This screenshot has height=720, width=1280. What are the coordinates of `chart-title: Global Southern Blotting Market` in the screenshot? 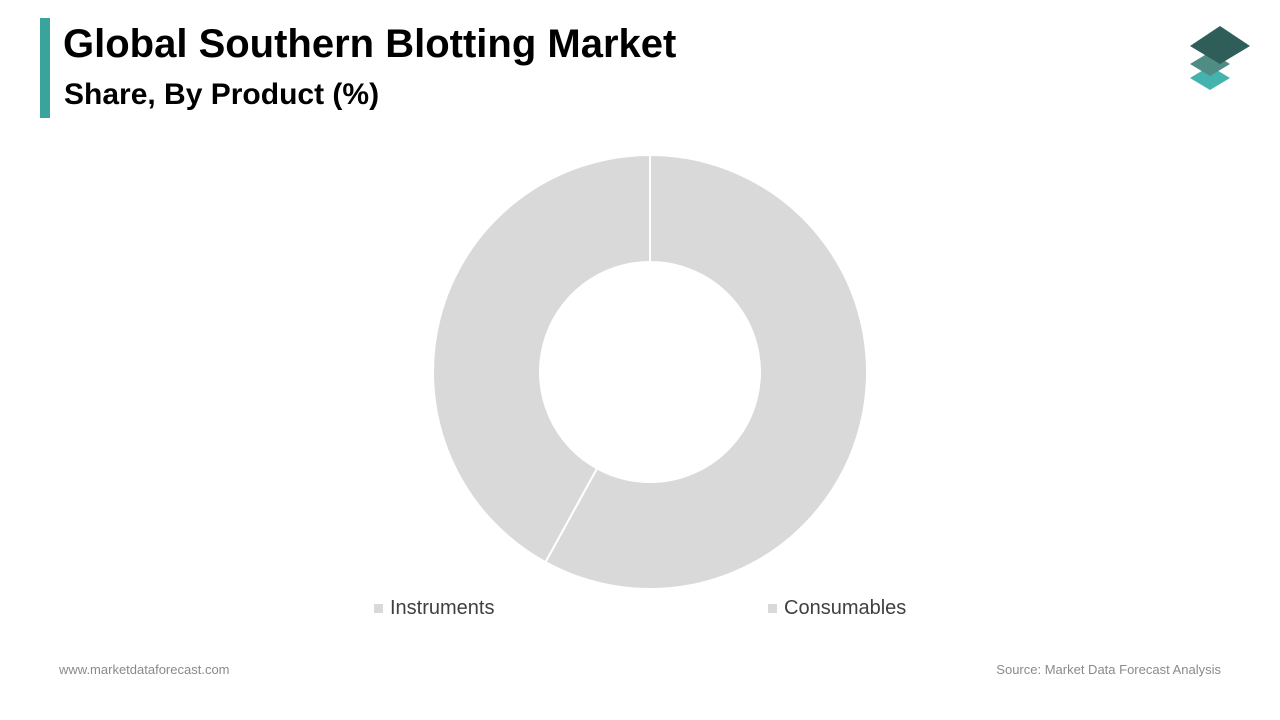 It's located at (370, 44).